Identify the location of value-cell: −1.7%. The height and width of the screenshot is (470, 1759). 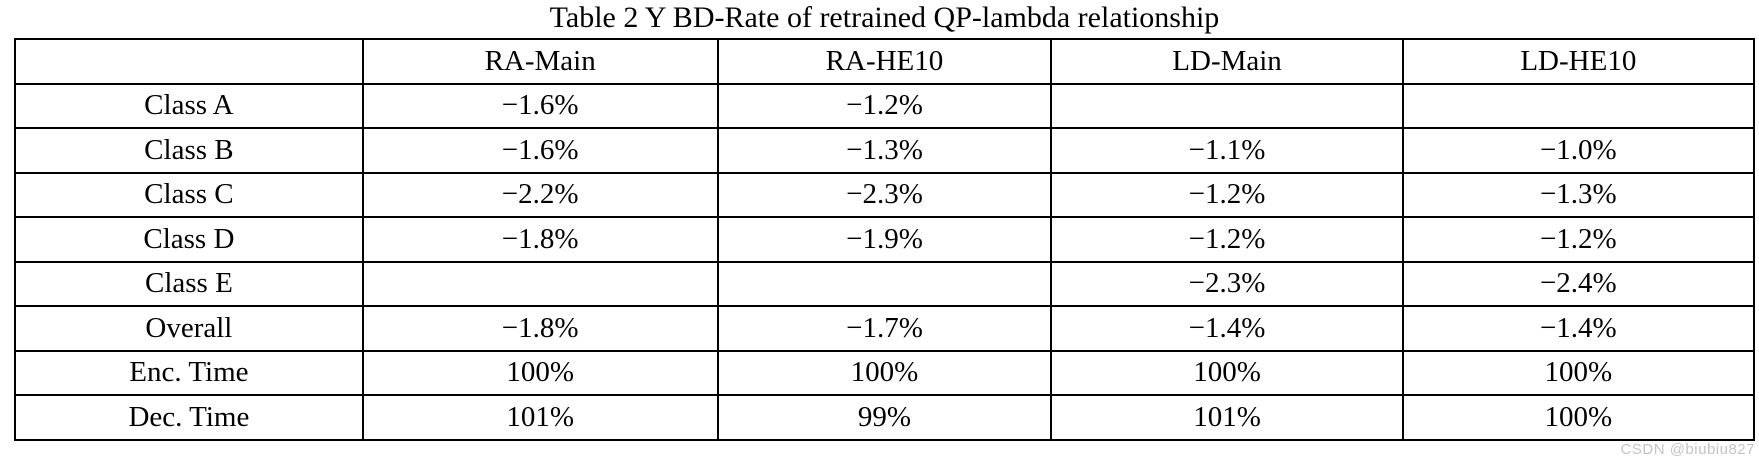
(884, 328).